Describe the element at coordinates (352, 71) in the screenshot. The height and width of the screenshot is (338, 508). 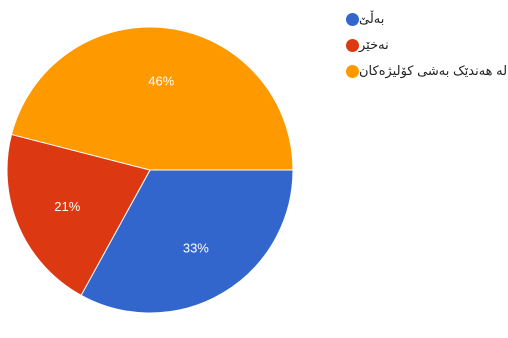
I see `legend-swatch-some-colleges` at that location.